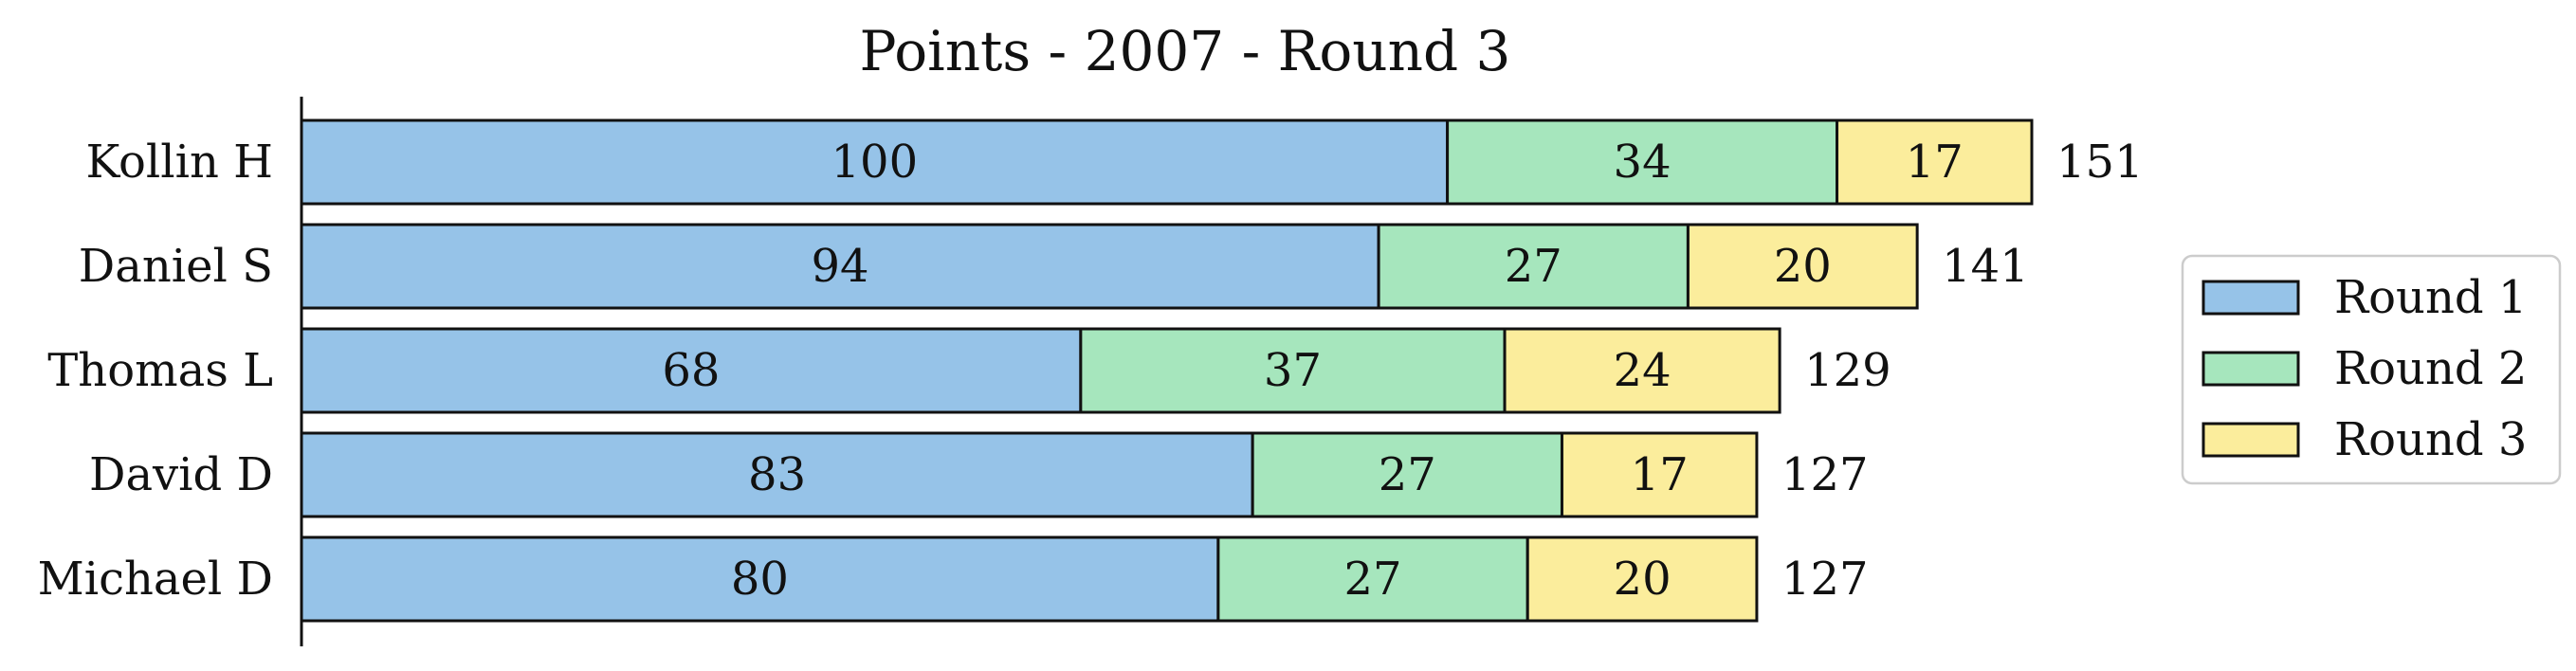  Describe the element at coordinates (1847, 370) in the screenshot. I see `total-label-thomas-l: 129` at that location.